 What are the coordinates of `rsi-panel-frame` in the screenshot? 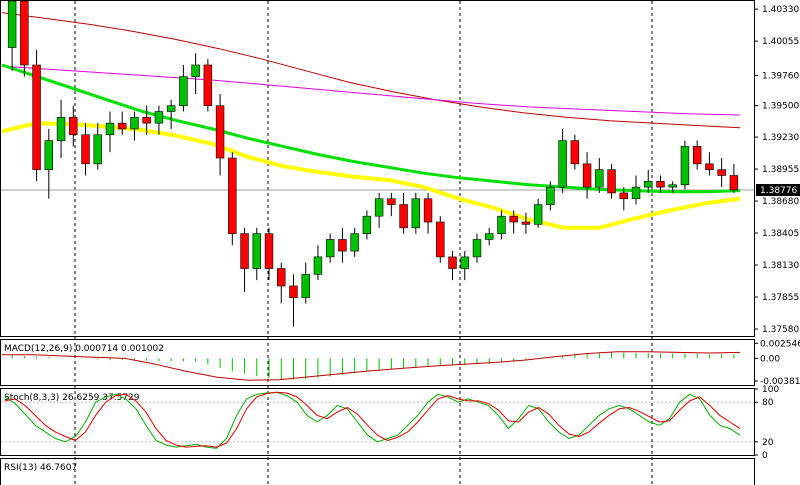 It's located at (377, 471).